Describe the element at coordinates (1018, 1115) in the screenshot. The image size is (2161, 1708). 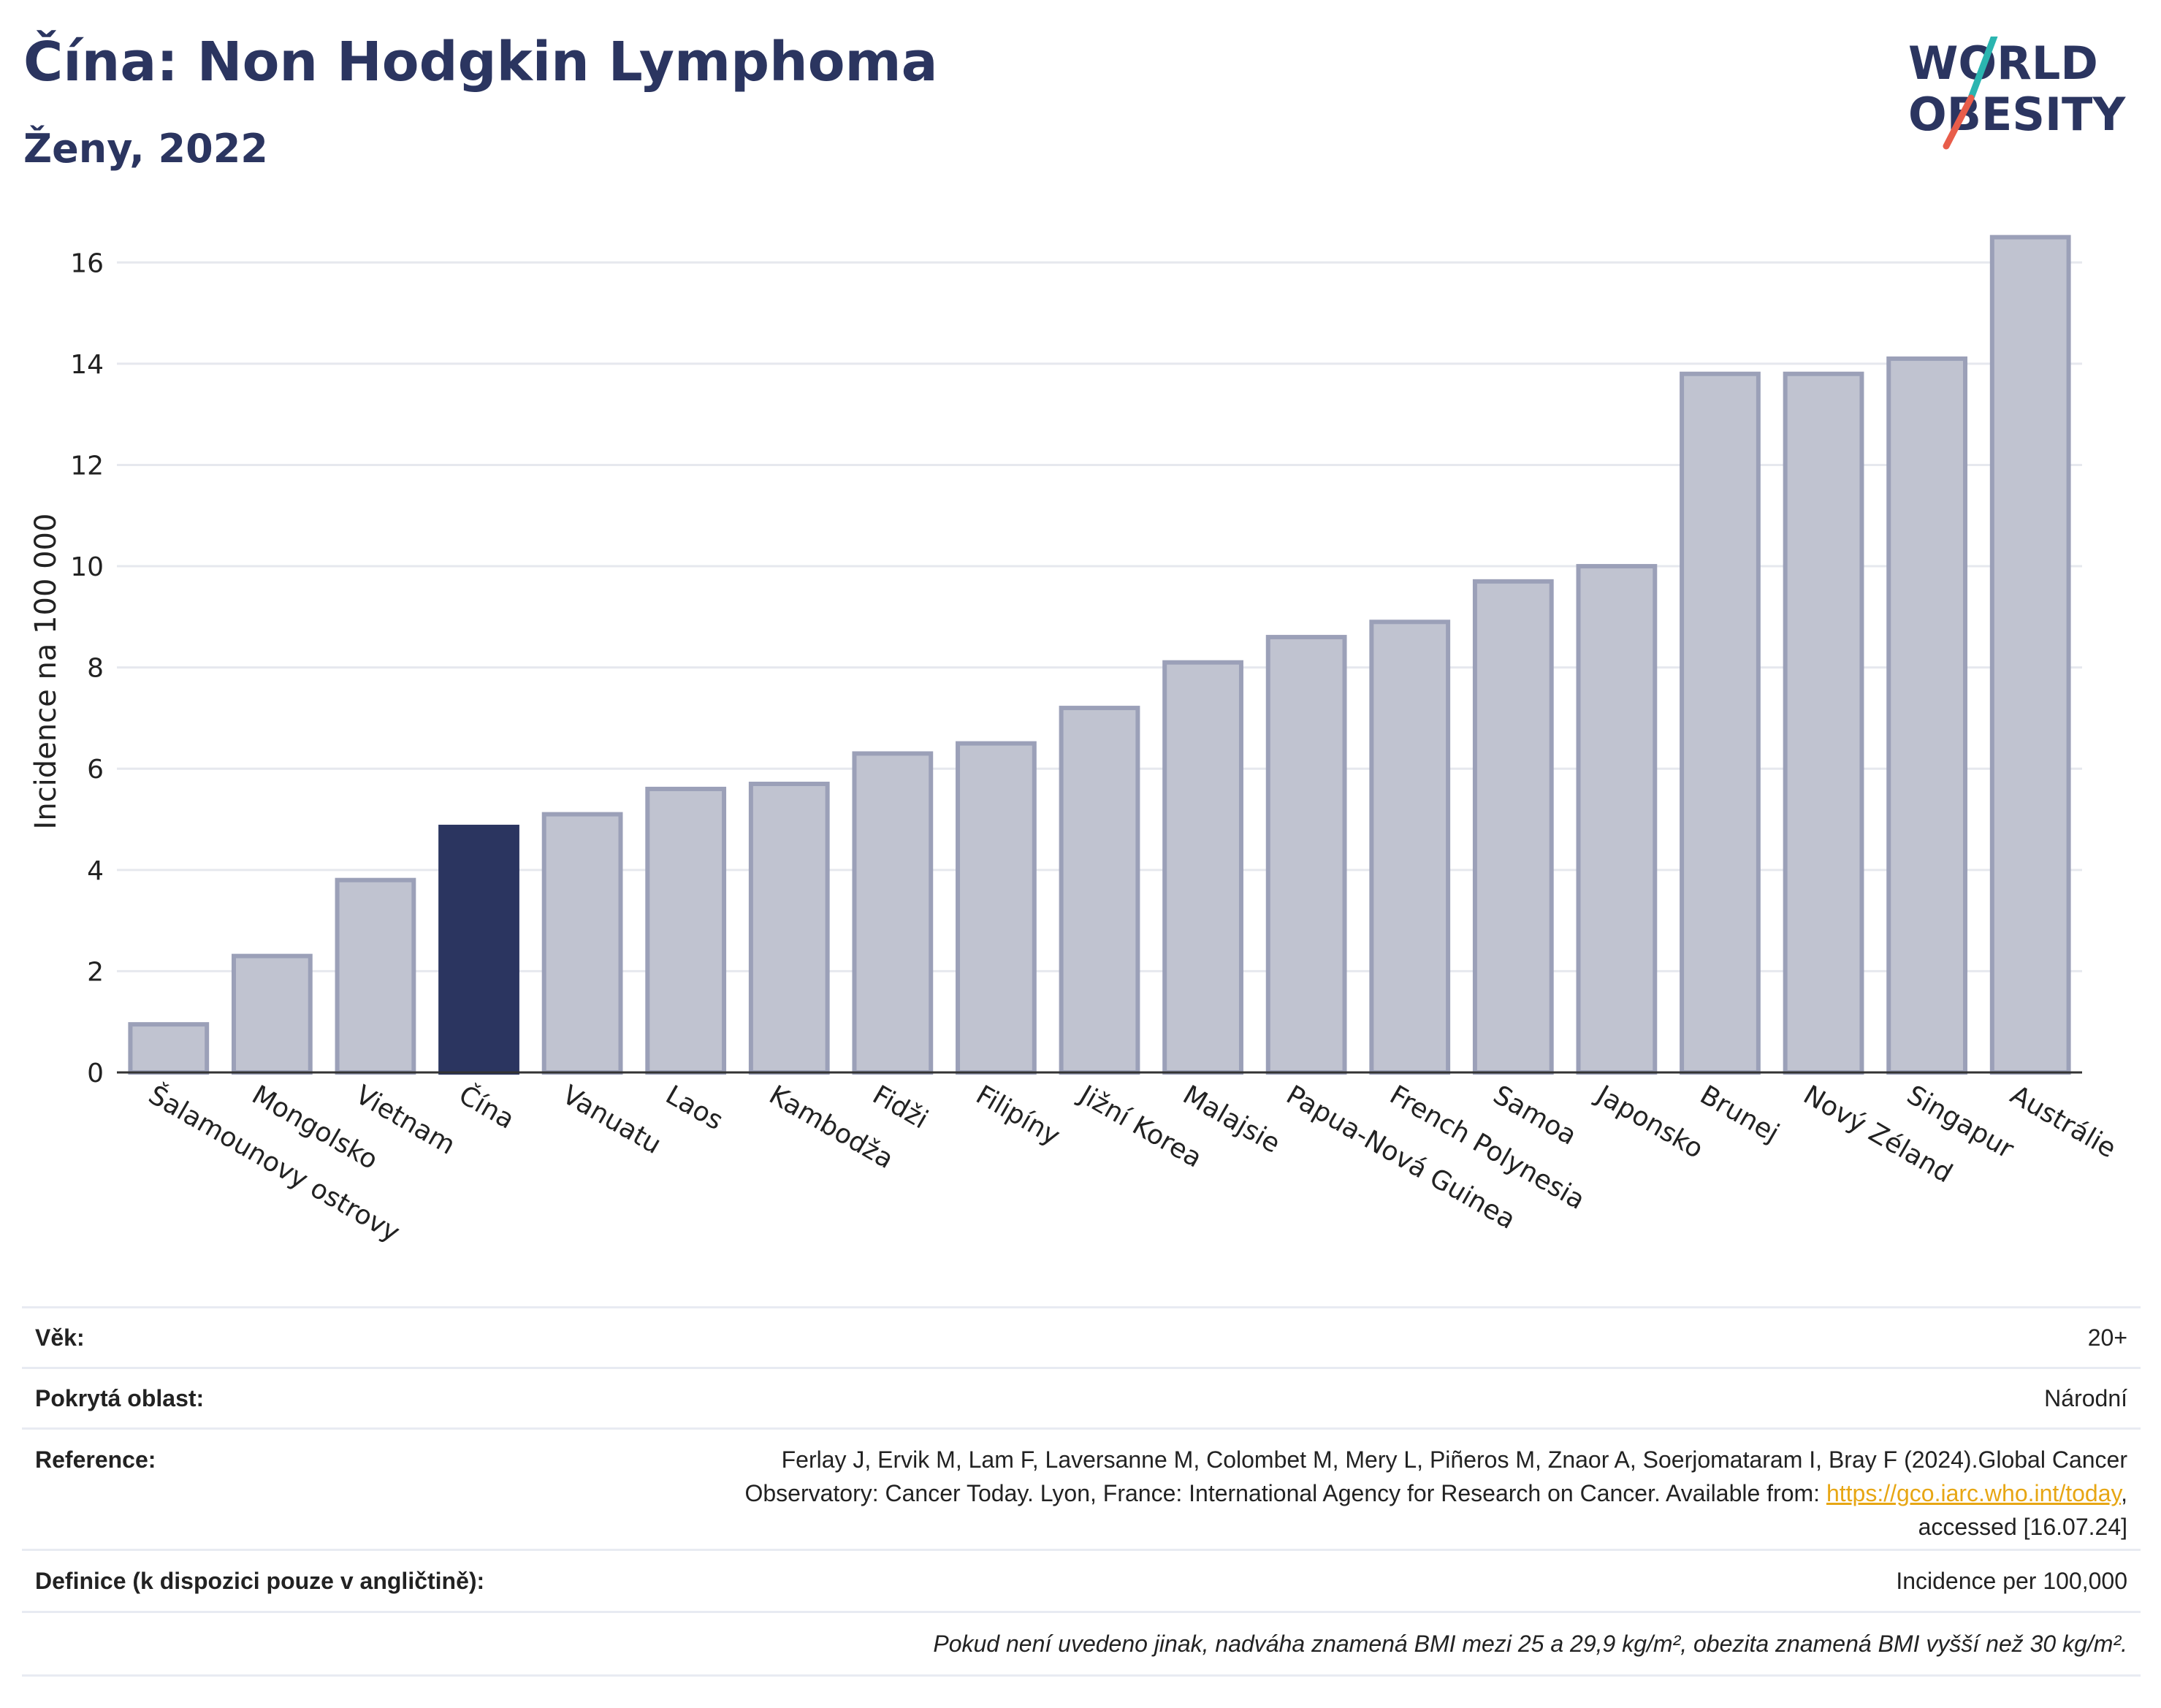
I see `x-tick-label: Filipíny` at that location.